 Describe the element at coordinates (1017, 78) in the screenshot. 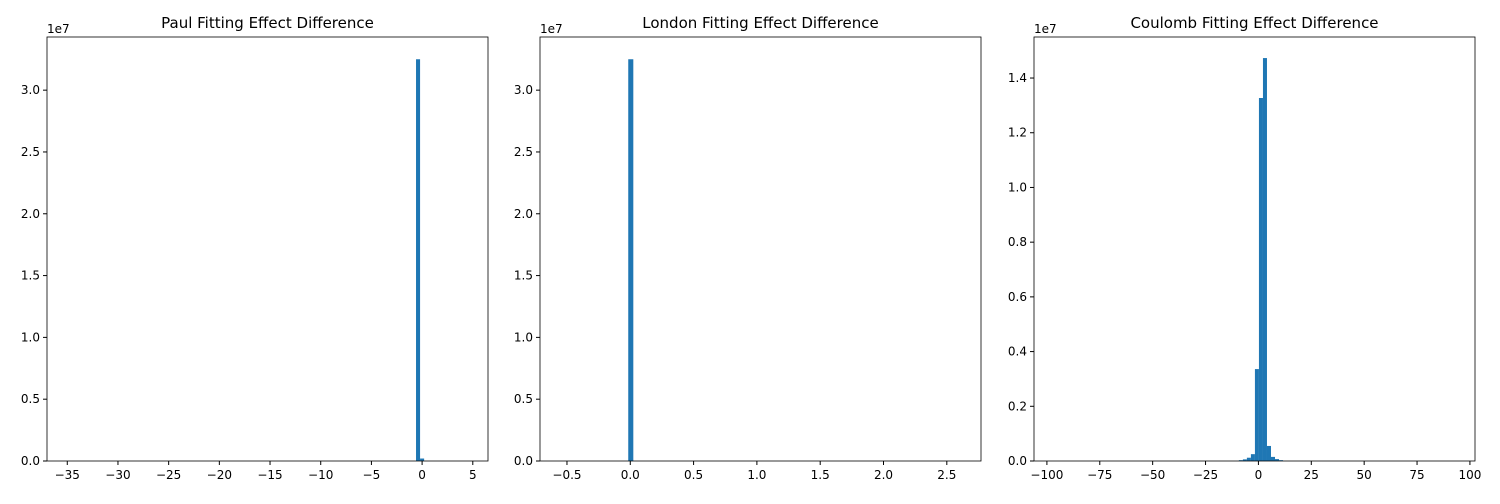

I see `y-tick-label: 1.4` at that location.